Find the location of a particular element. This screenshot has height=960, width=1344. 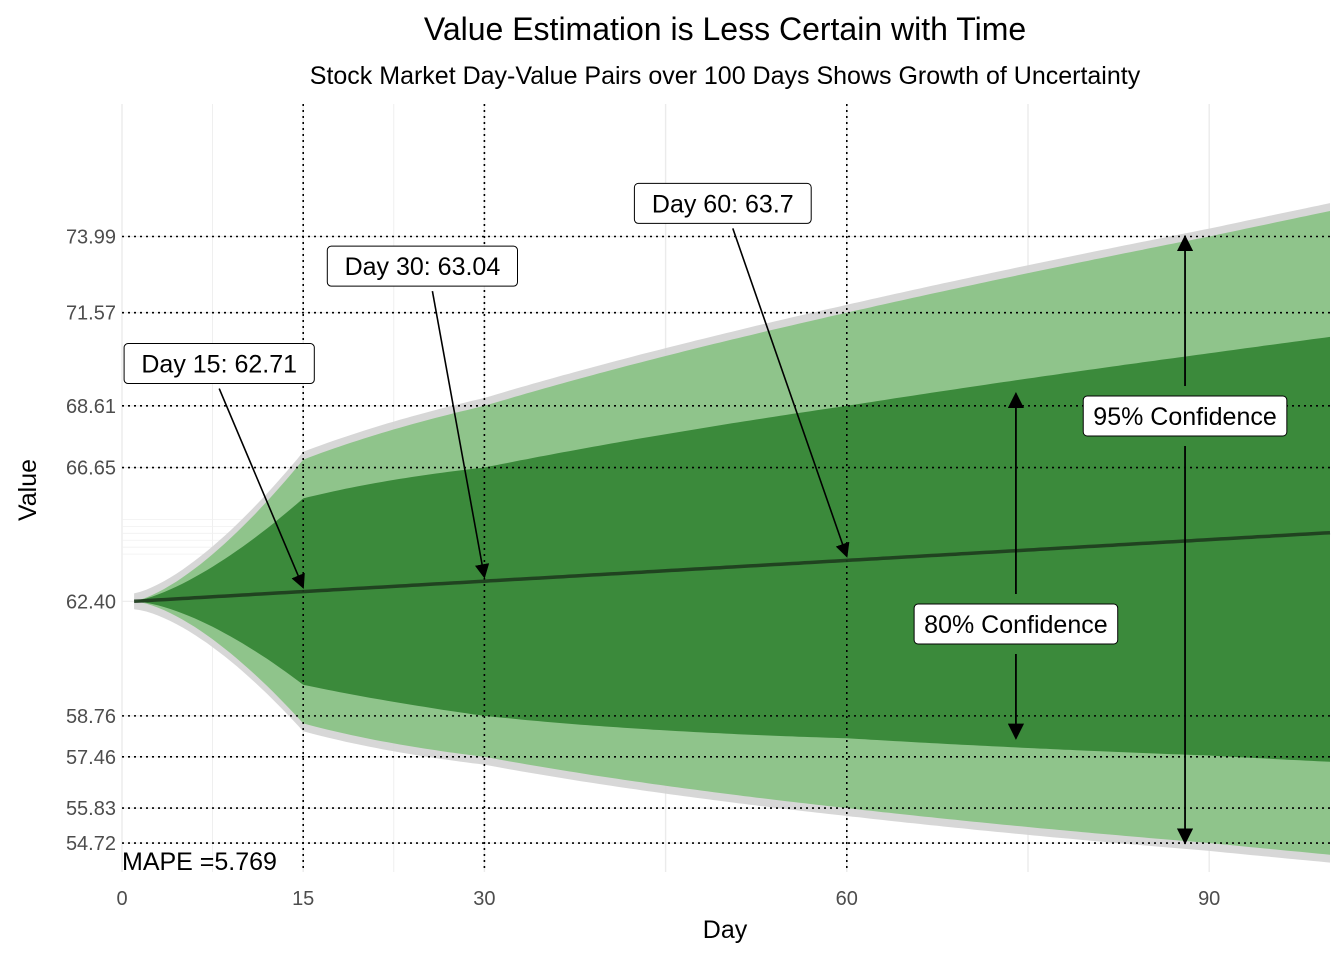

x-tick-label: 30 is located at coordinates (484, 899).